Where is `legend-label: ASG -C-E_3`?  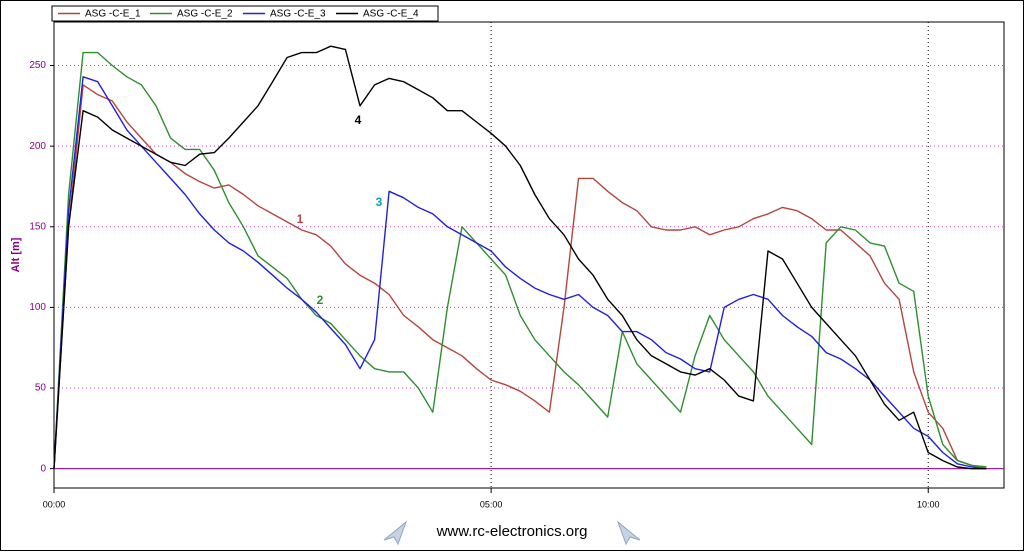 legend-label: ASG -C-E_3 is located at coordinates (298, 14).